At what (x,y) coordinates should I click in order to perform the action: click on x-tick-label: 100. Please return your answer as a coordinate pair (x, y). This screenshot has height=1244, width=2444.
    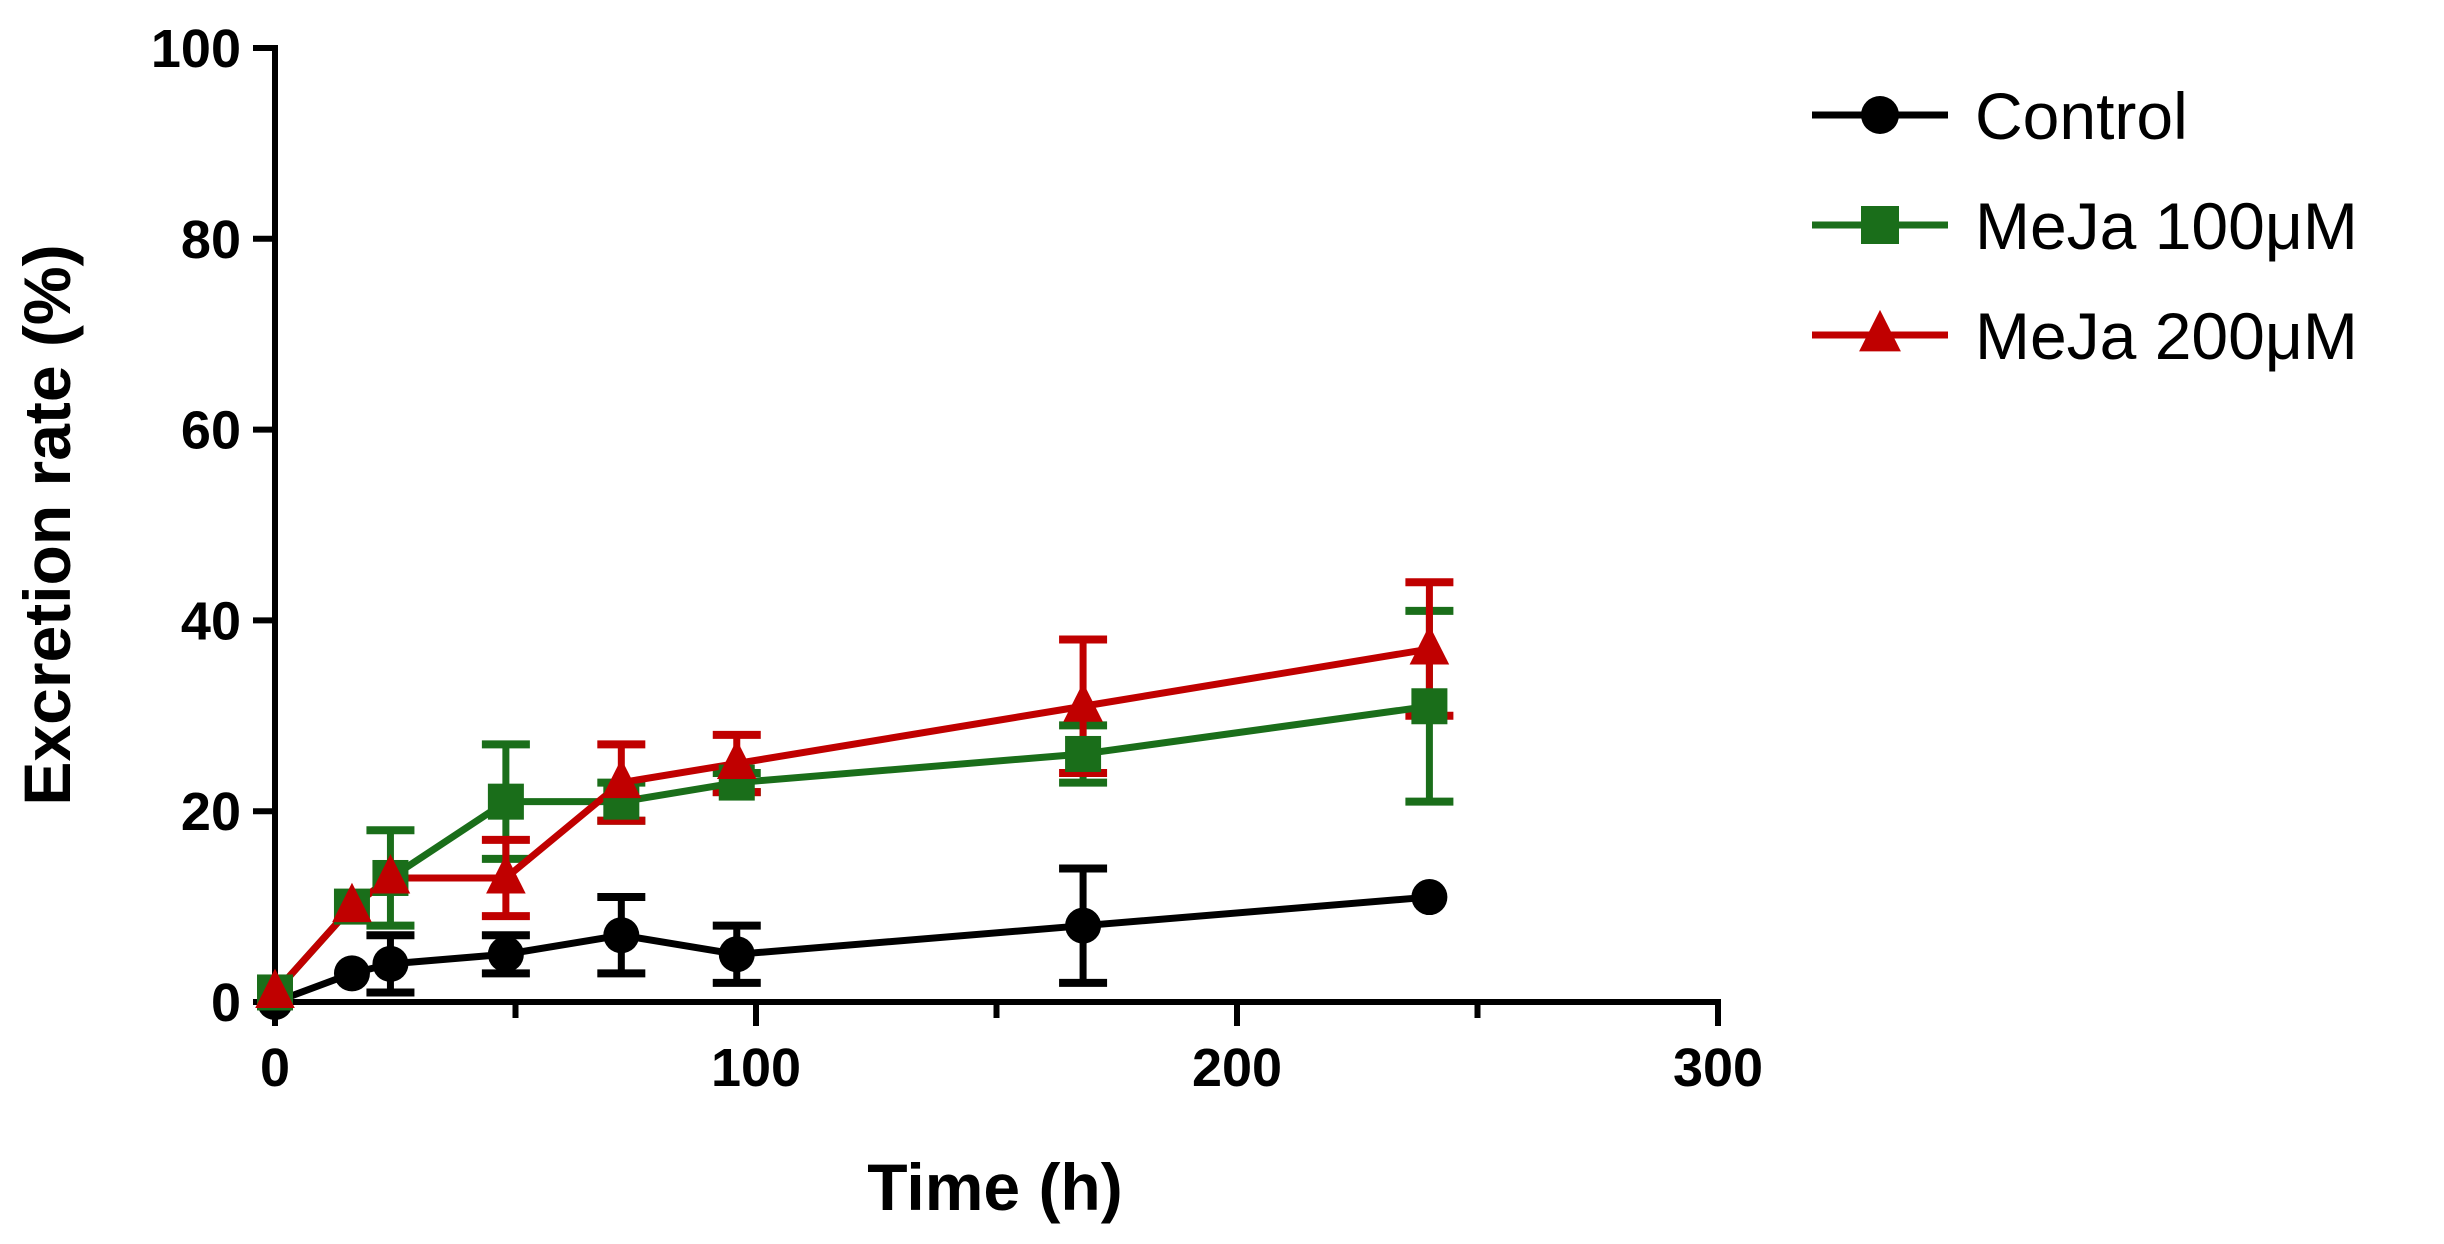
    Looking at the image, I should click on (756, 1068).